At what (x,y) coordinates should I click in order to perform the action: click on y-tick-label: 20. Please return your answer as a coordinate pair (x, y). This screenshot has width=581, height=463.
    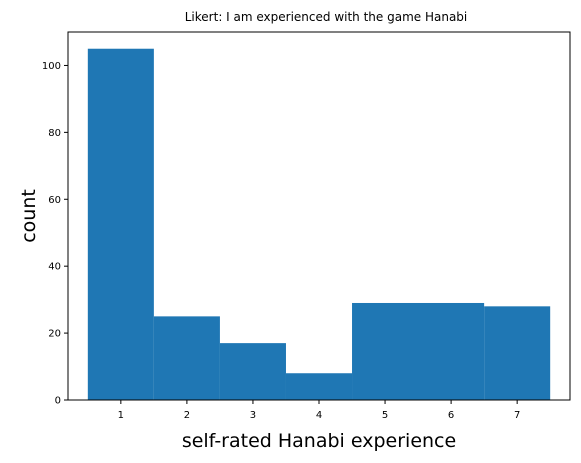
    Looking at the image, I should click on (54, 334).